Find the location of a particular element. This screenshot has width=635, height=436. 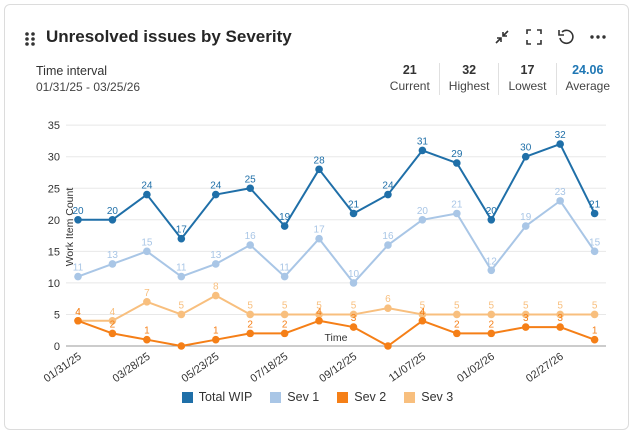

legend-label: Total WIP is located at coordinates (225, 397).